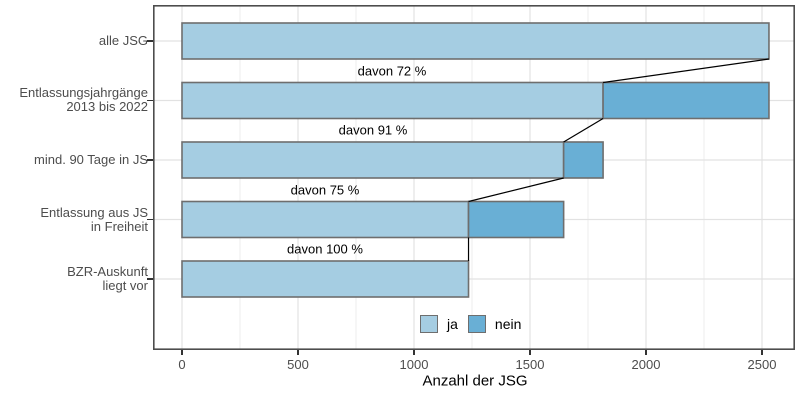 Image resolution: width=800 pixels, height=400 pixels. I want to click on legend-item-nein: nein, so click(494, 324).